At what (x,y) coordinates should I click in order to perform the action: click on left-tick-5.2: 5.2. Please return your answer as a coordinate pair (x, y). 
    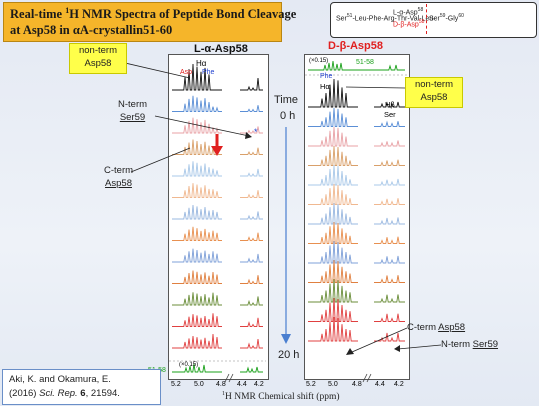
    Looking at the image, I should click on (176, 384).